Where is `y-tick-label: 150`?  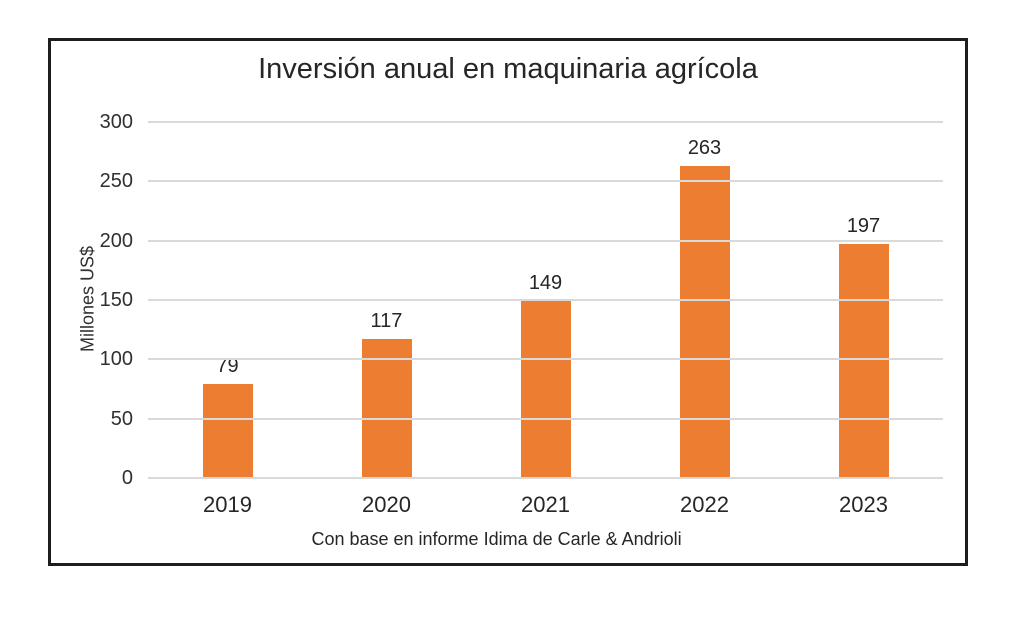
y-tick-label: 150 is located at coordinates (116, 300).